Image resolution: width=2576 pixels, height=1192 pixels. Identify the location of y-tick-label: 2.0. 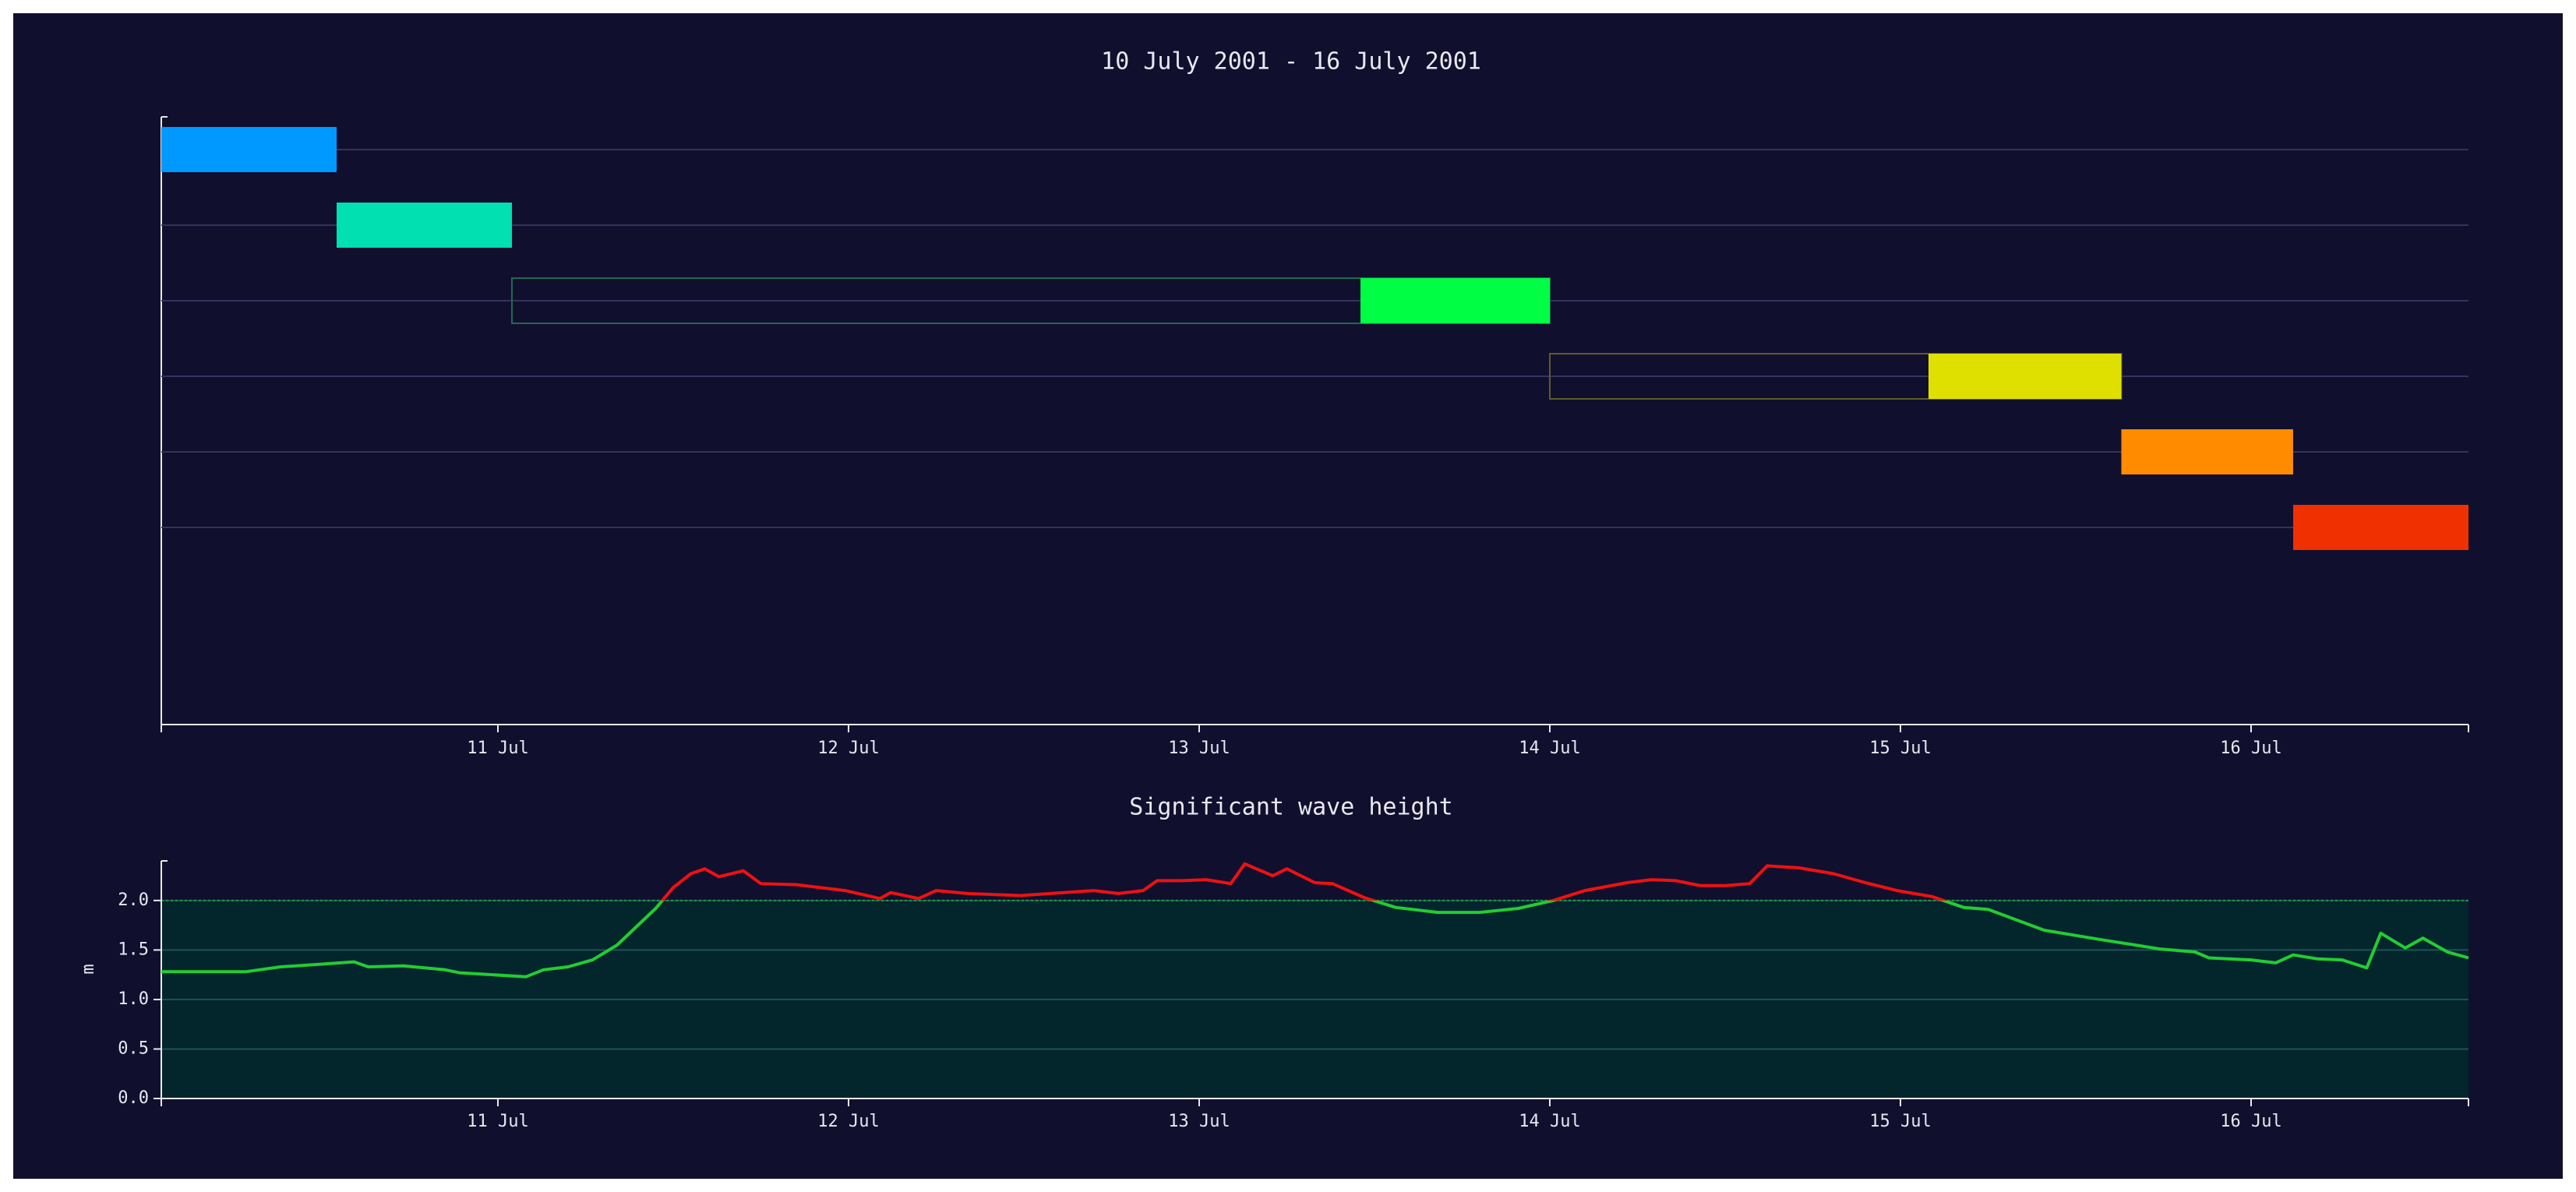
(133, 900).